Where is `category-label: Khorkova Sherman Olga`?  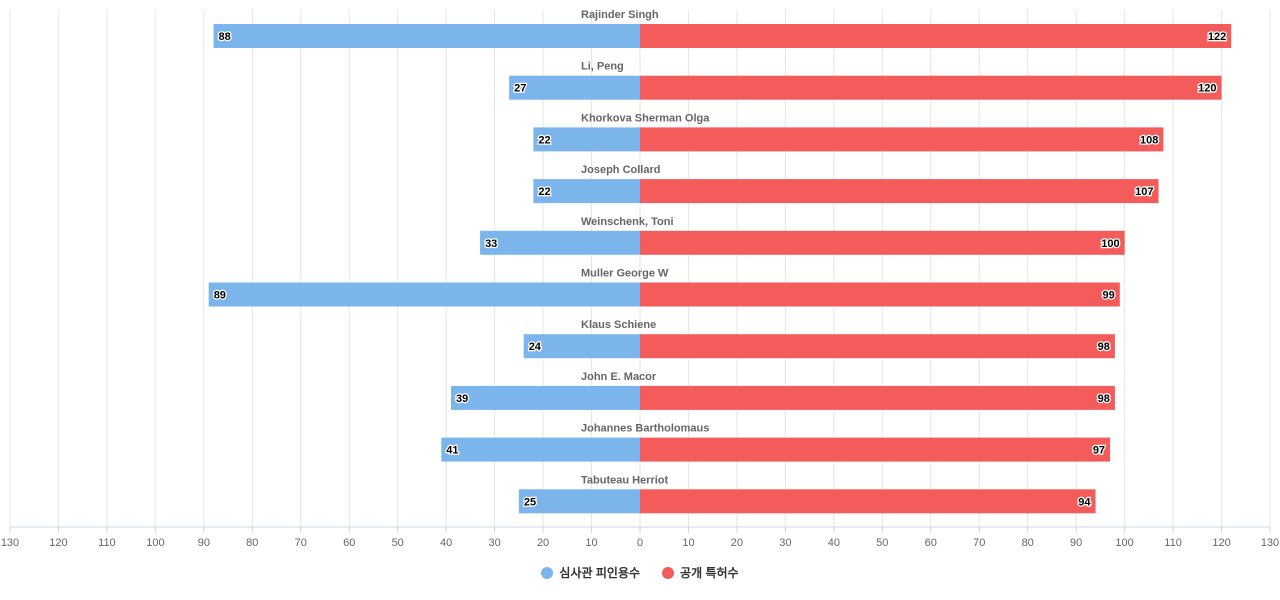
category-label: Khorkova Sherman Olga is located at coordinates (645, 118).